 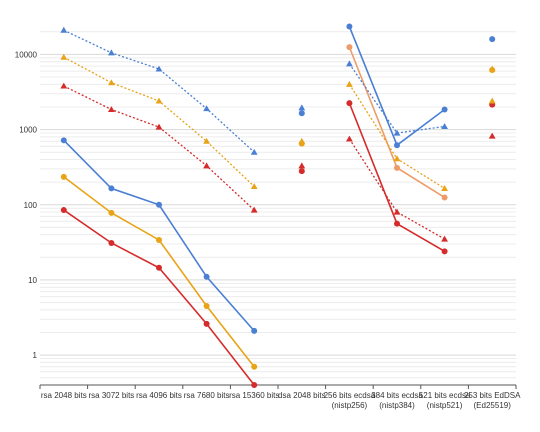 I want to click on x-tick-label: 256 bits ecdsa, so click(x=350, y=395).